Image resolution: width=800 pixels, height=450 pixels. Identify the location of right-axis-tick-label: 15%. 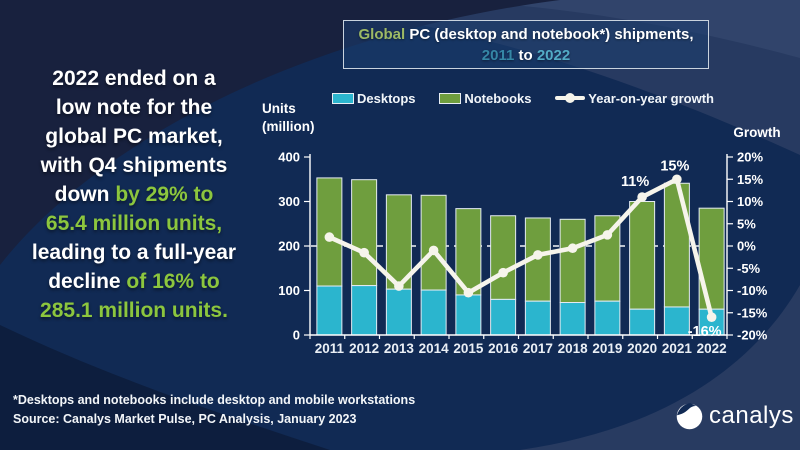
(750, 179).